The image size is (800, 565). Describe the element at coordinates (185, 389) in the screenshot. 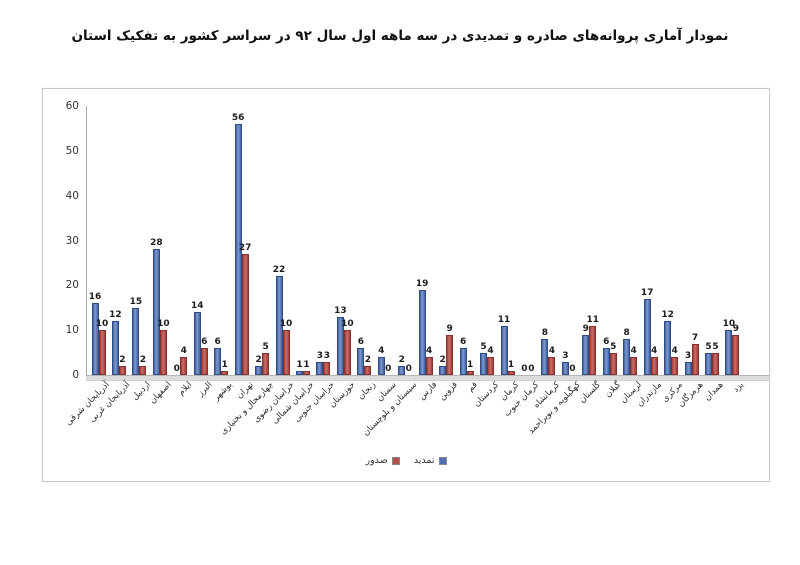

I see `x-category-label: ایلام` at that location.